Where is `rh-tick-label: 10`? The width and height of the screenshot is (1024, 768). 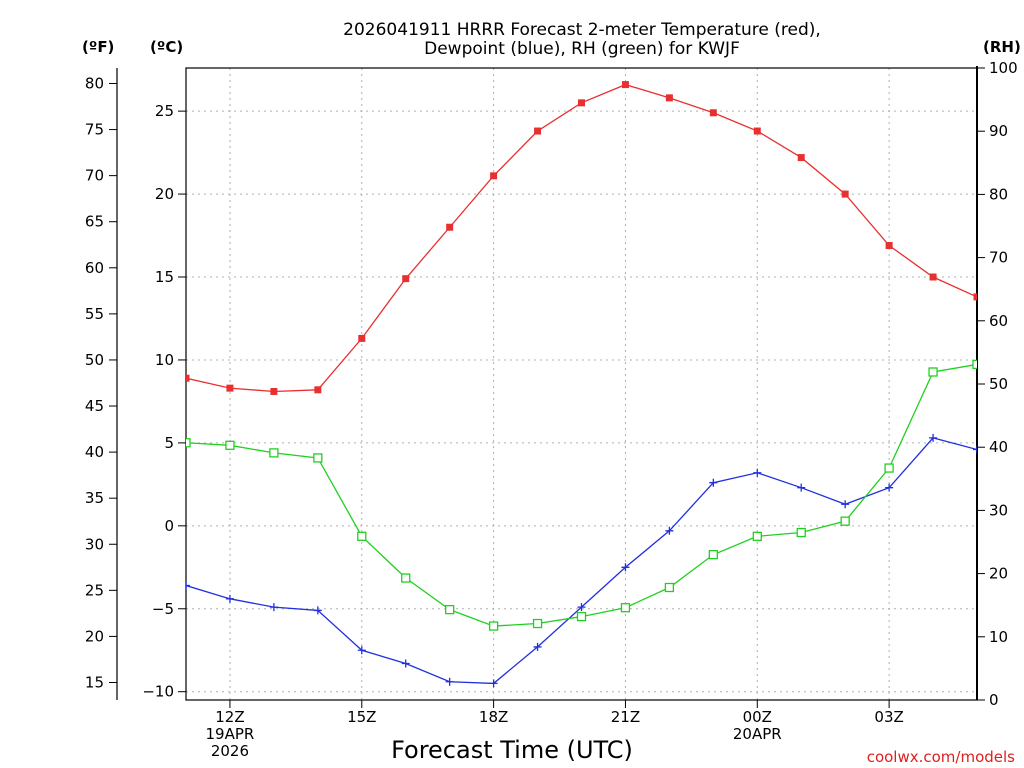 rh-tick-label: 10 is located at coordinates (998, 637).